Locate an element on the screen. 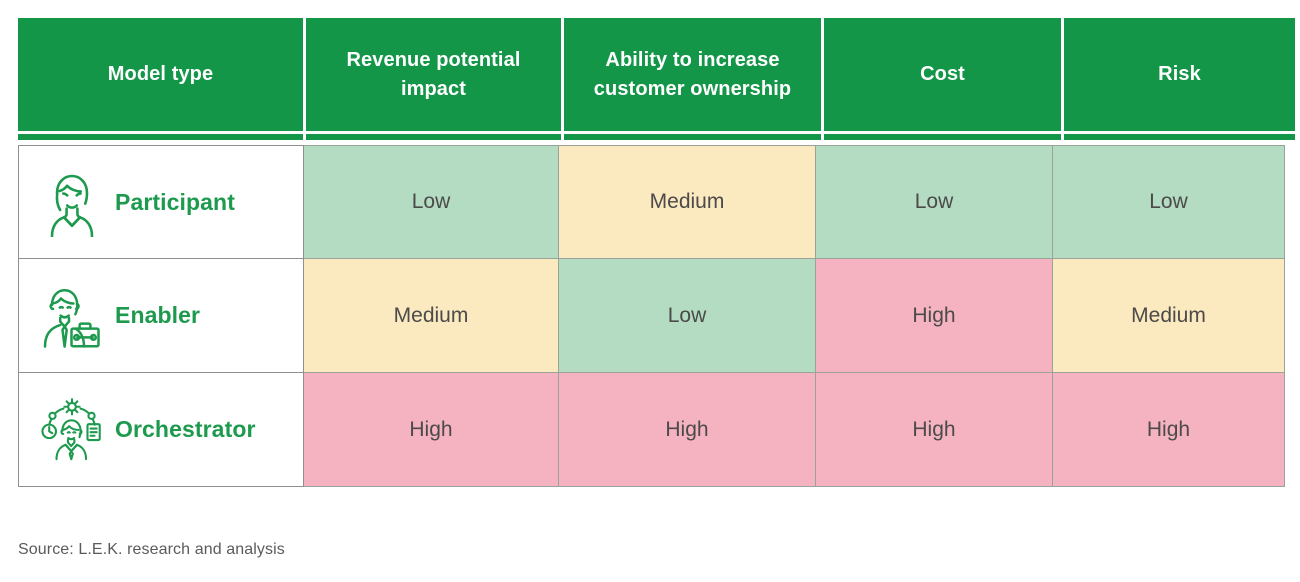 The image size is (1300, 582). source-note: Source: L.E.K. research and analysis is located at coordinates (151, 549).